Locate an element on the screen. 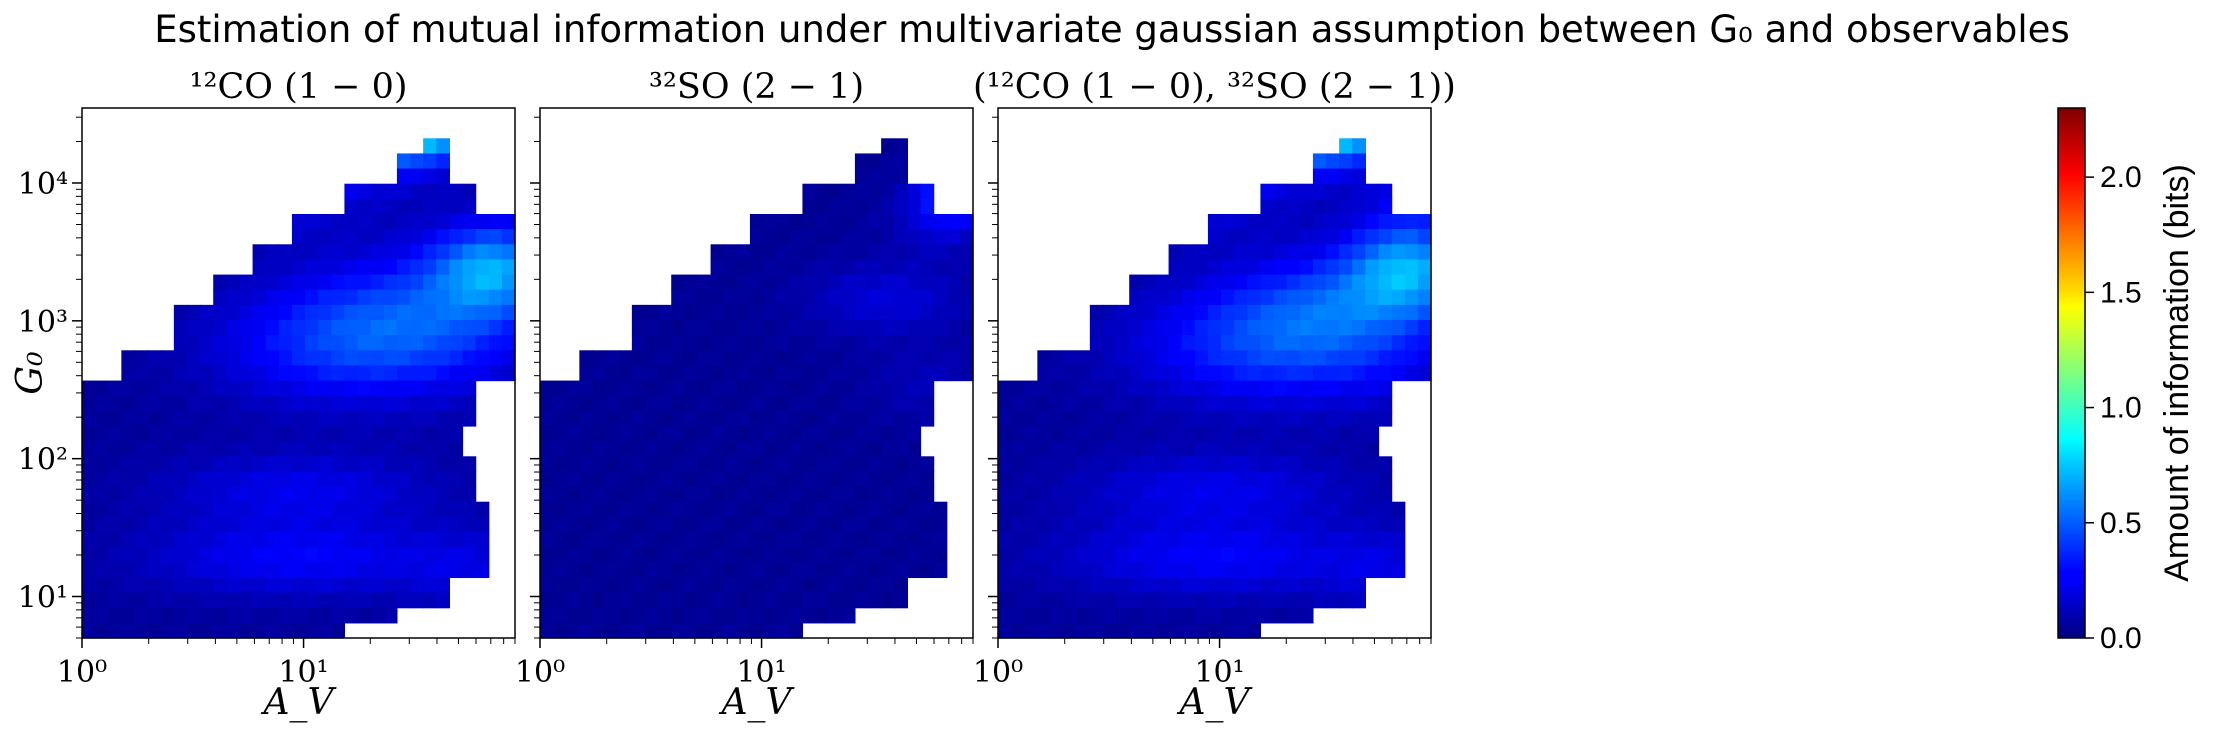 This screenshot has width=2224, height=737. colorbar-tick-label: 0.0 is located at coordinates (2121, 638).